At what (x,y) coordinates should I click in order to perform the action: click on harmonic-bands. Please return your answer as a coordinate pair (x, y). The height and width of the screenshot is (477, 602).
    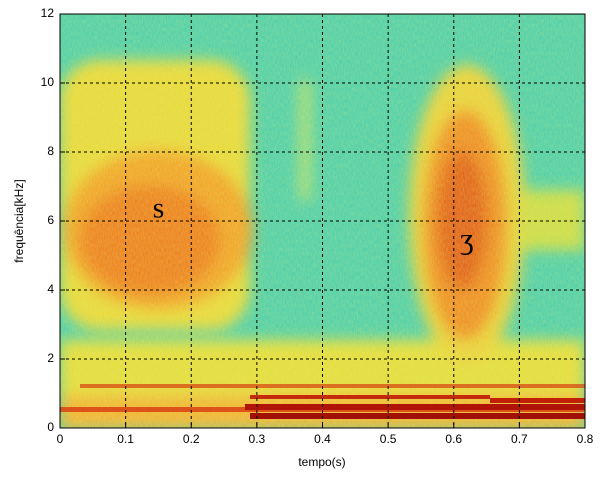
    Looking at the image, I should click on (322, 401).